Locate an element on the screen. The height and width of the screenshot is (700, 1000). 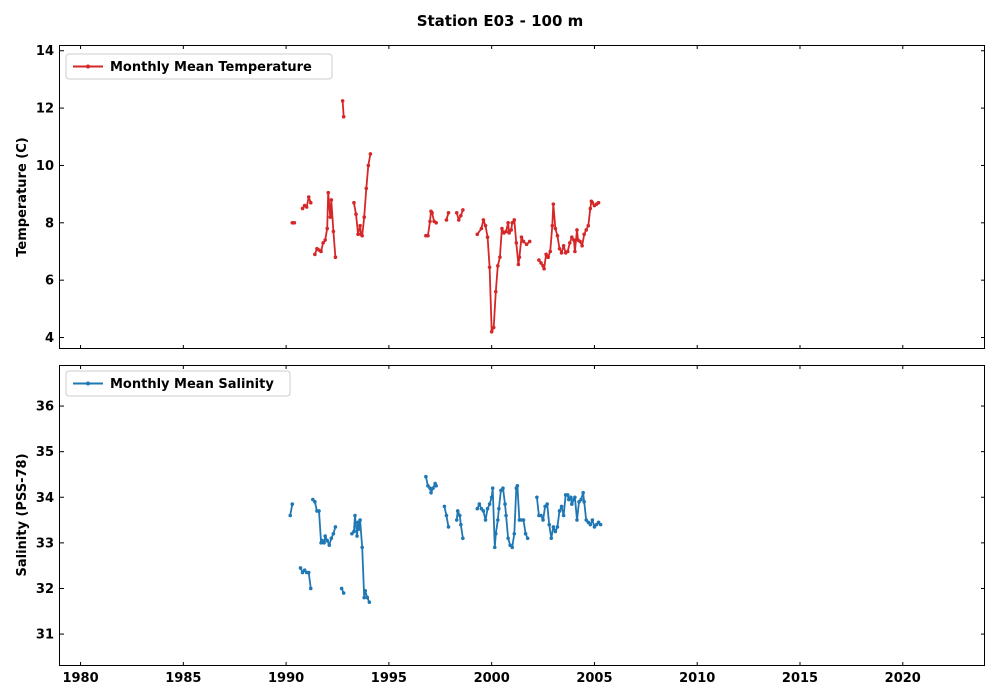
salinity-x-tick-label: 2015 is located at coordinates (800, 678).